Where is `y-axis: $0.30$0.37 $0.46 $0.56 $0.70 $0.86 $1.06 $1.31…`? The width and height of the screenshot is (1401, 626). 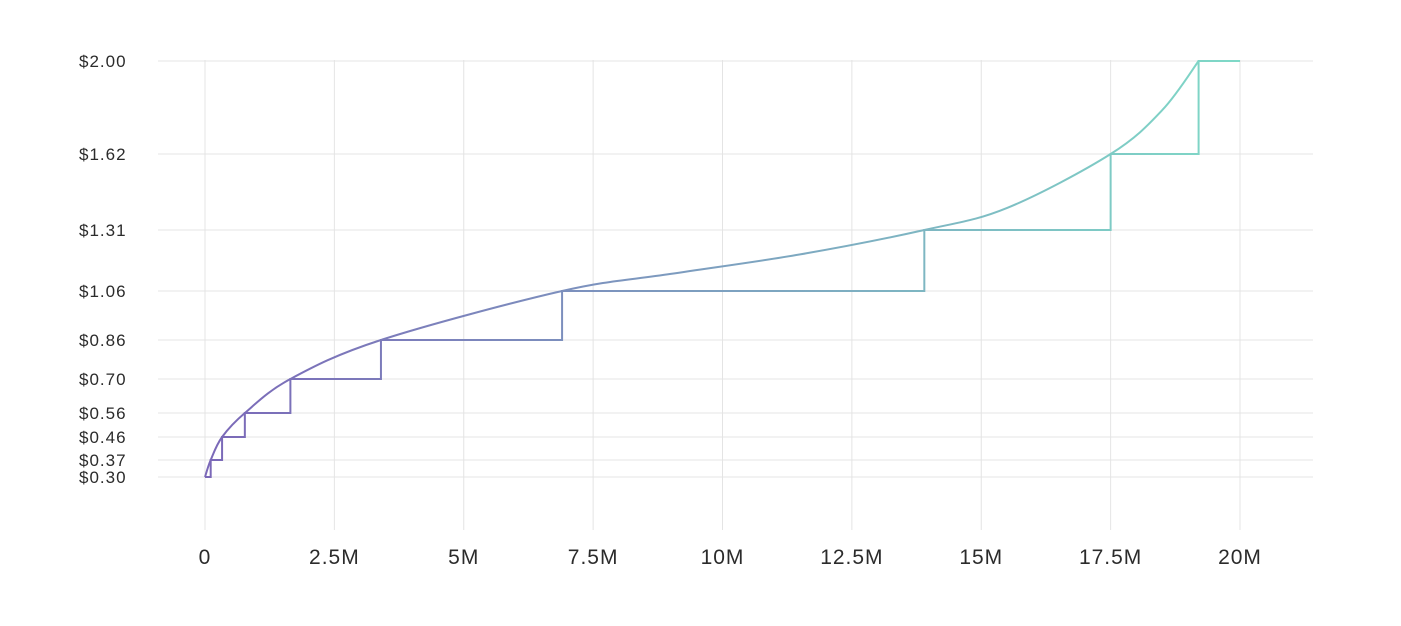
y-axis: $0.30$0.37 $0.46 $0.56 $0.70 $0.86 $1.06 $1.31… is located at coordinates (103, 269).